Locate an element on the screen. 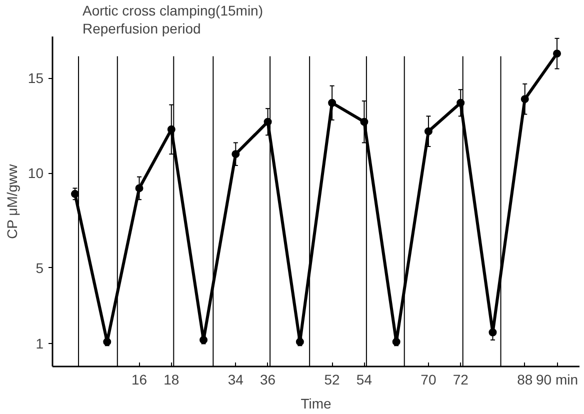 The image size is (584, 414). x-tick-label: 52 is located at coordinates (332, 380).